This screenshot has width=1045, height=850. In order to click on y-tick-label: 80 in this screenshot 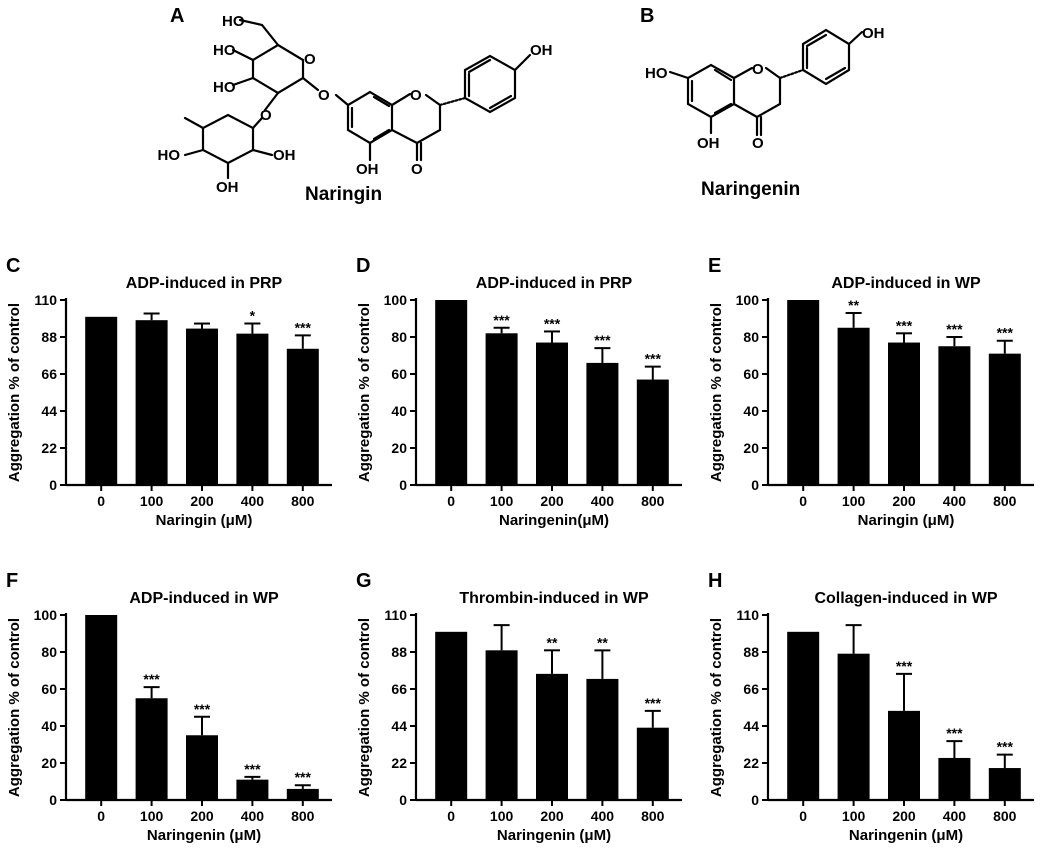, I will do `click(751, 337)`.